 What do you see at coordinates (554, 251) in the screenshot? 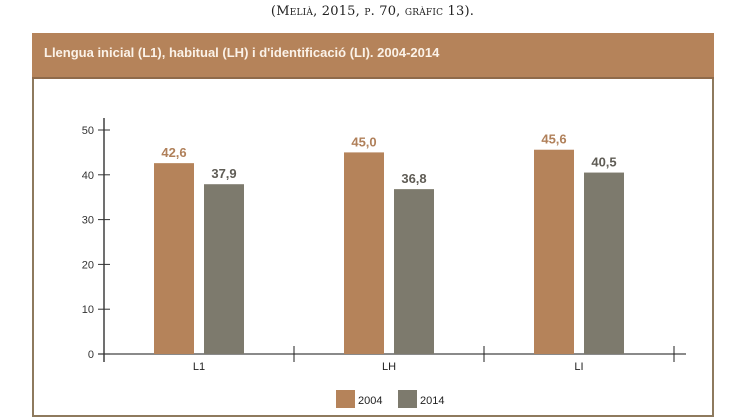
I see `bar-LI-2004` at bounding box center [554, 251].